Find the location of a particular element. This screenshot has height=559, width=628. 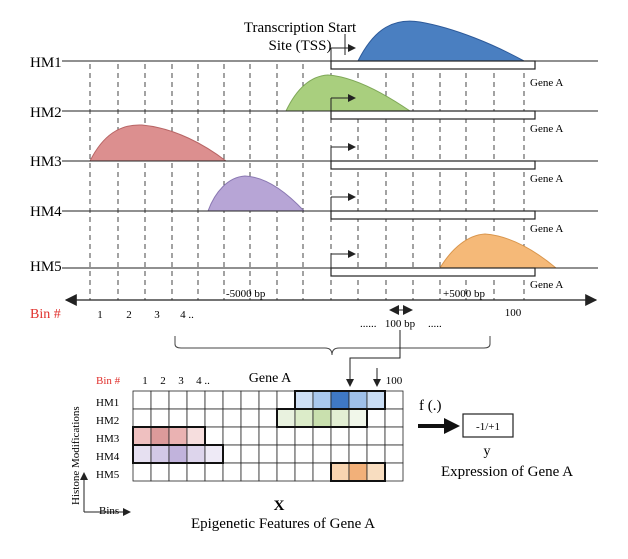

gene-label-hm3: Gene A is located at coordinates (546, 179).